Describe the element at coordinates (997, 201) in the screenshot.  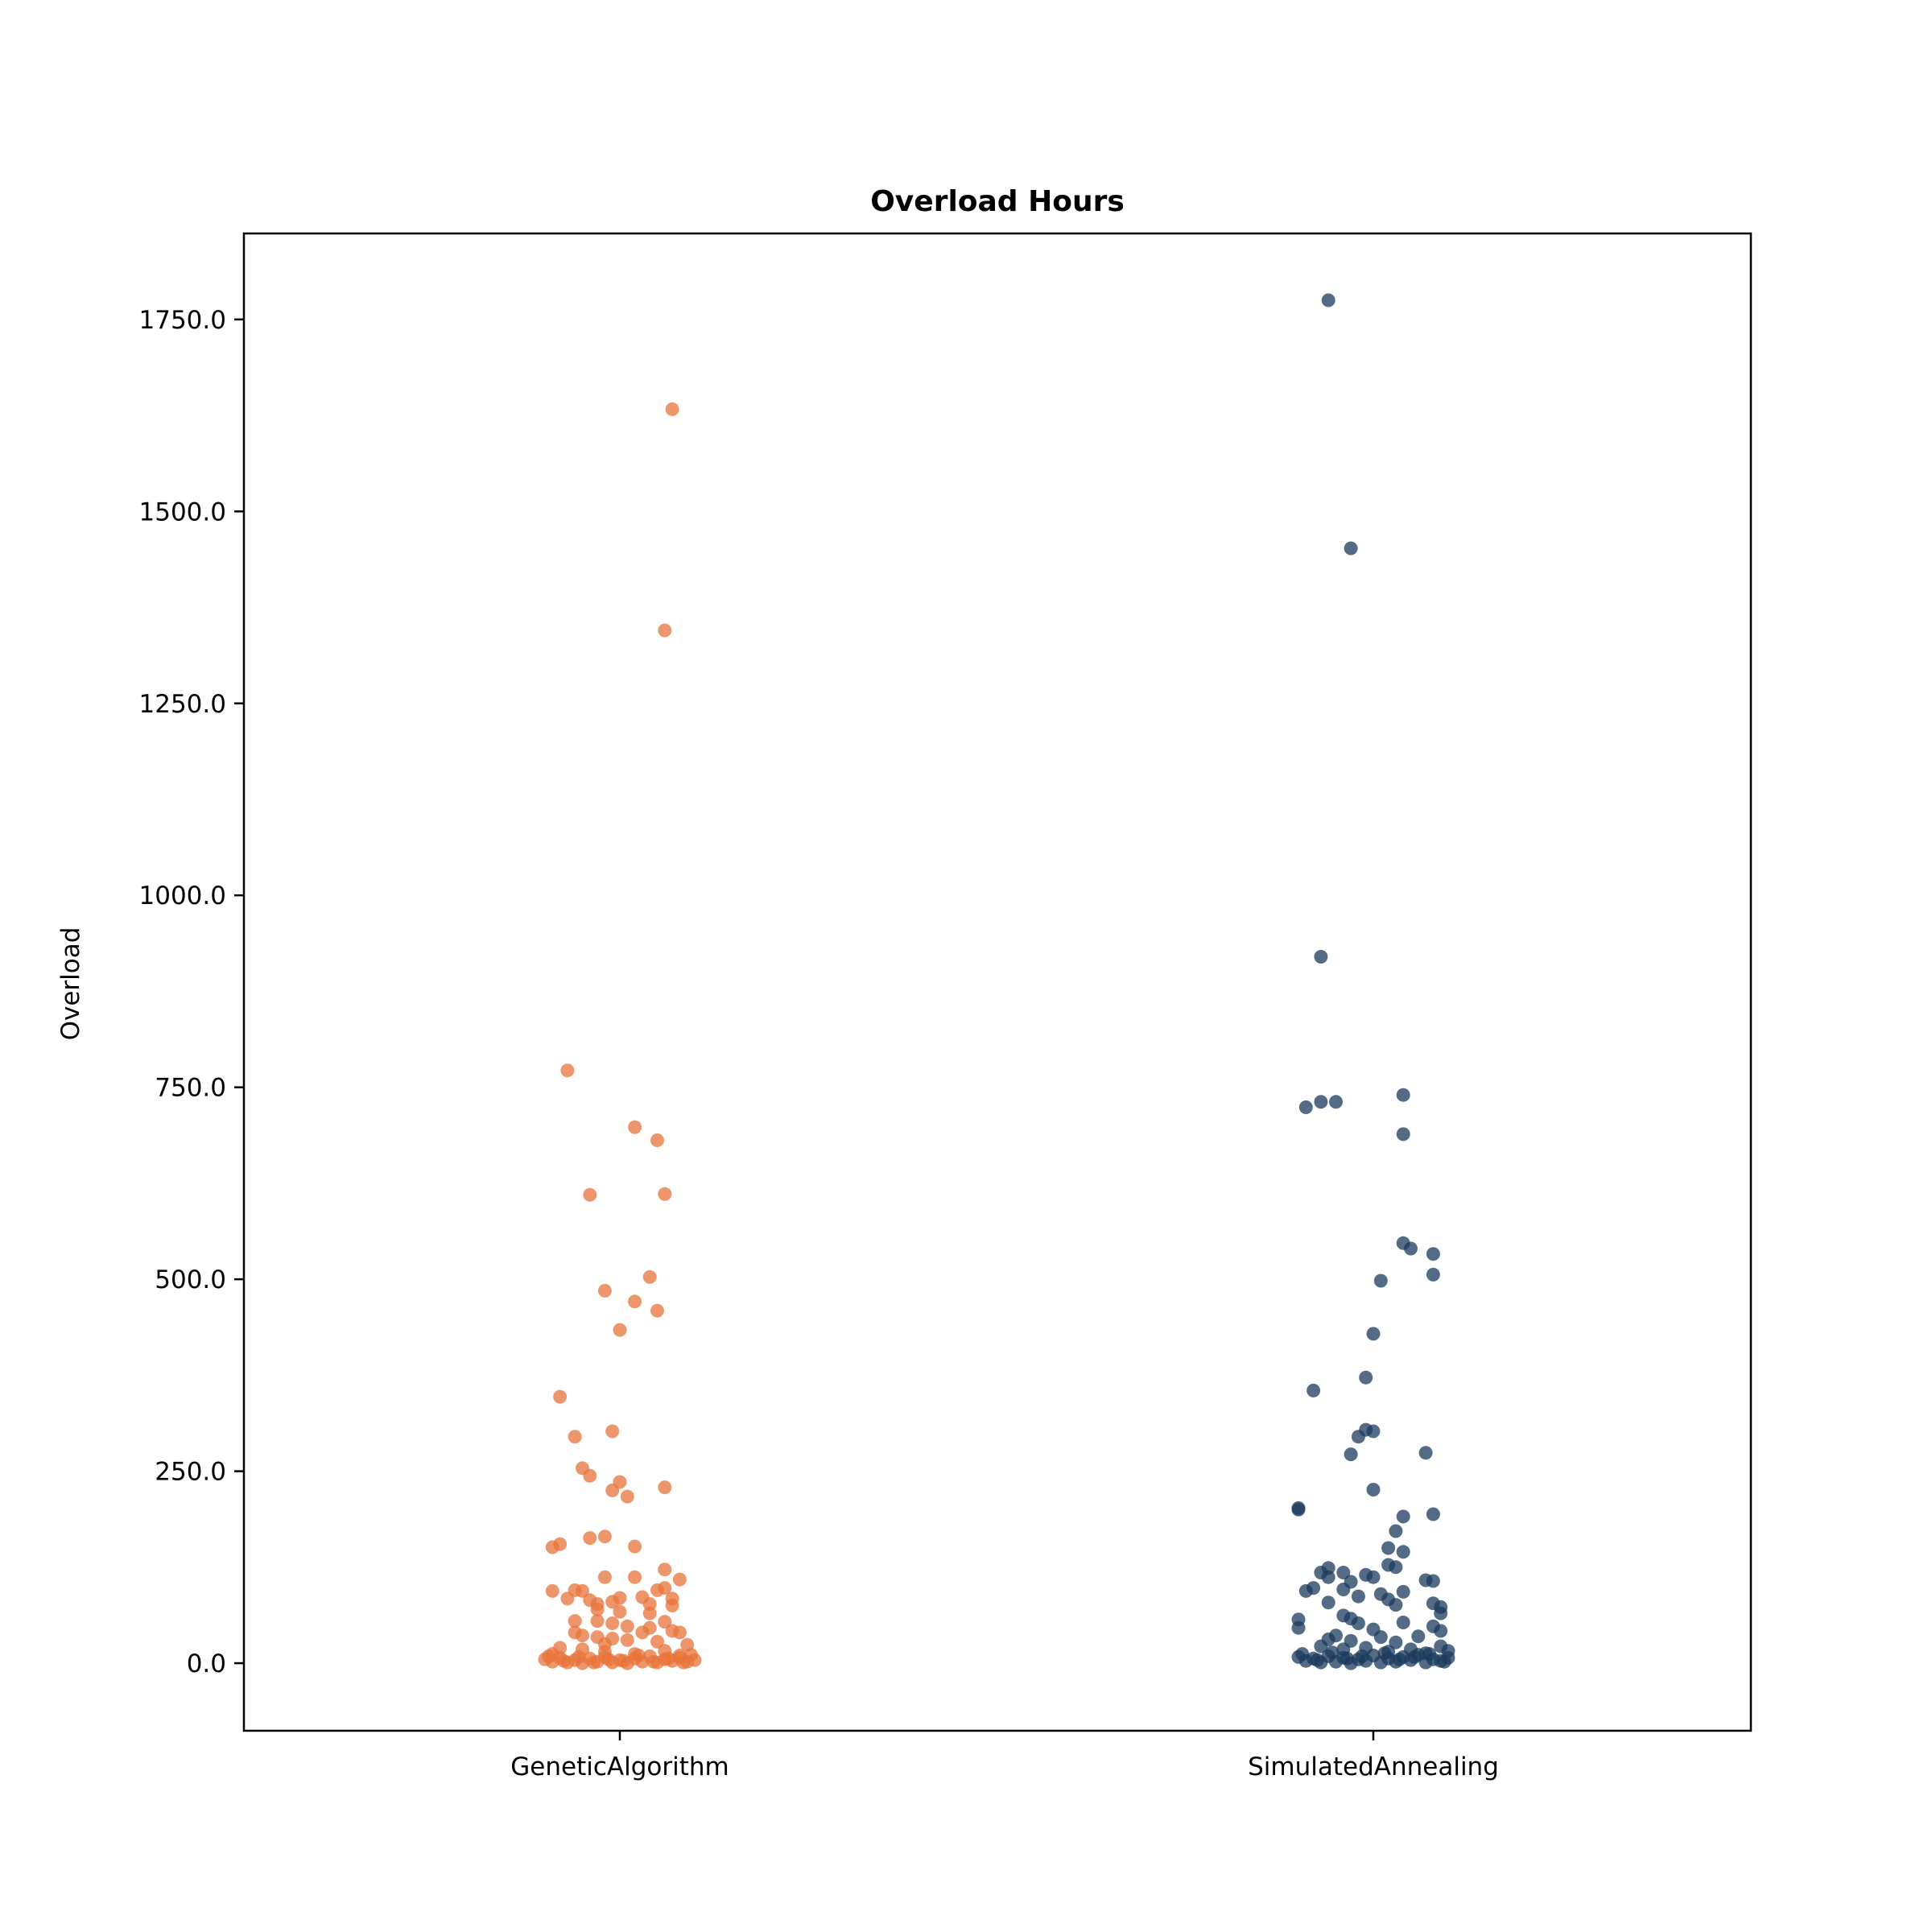
I see `chart-title: Overload Hours` at that location.